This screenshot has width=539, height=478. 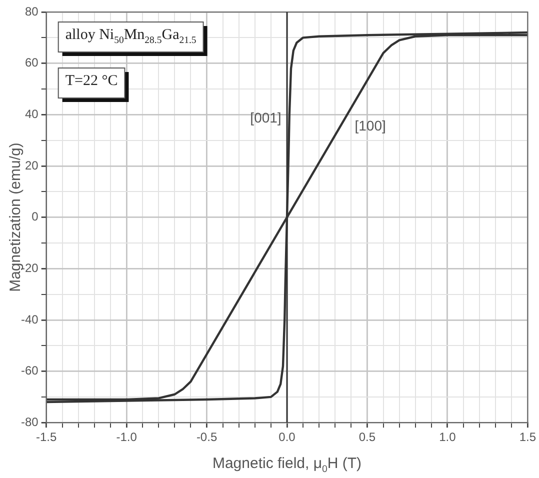 I want to click on y-tick-label: -80, so click(x=30, y=421).